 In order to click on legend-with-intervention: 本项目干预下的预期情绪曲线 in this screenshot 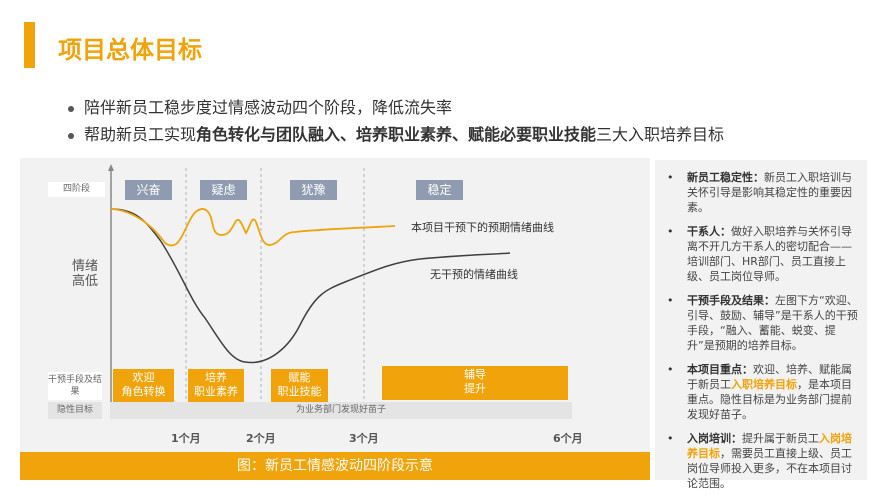, I will do `click(482, 227)`.